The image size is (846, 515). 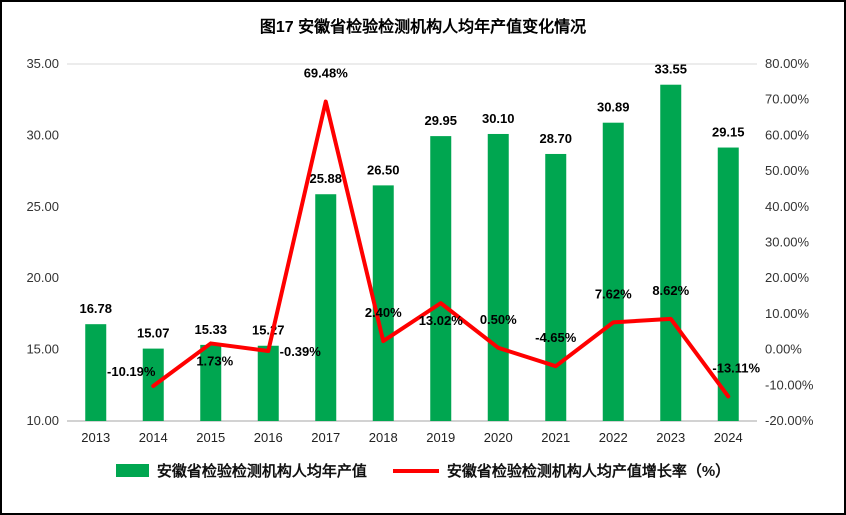 What do you see at coordinates (42, 420) in the screenshot?
I see `left-axis-tick: 10.00` at bounding box center [42, 420].